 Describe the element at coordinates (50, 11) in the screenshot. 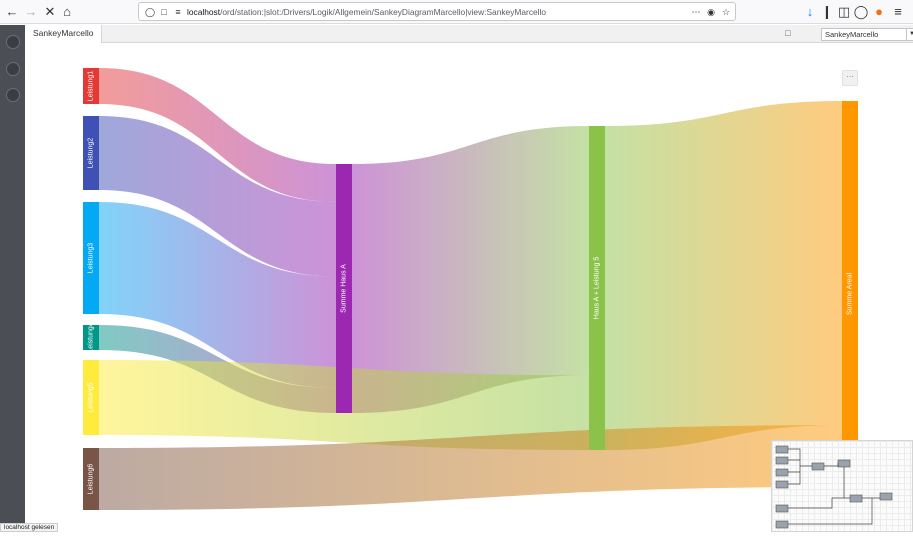

I see `stop-loading-icon: ✕` at that location.